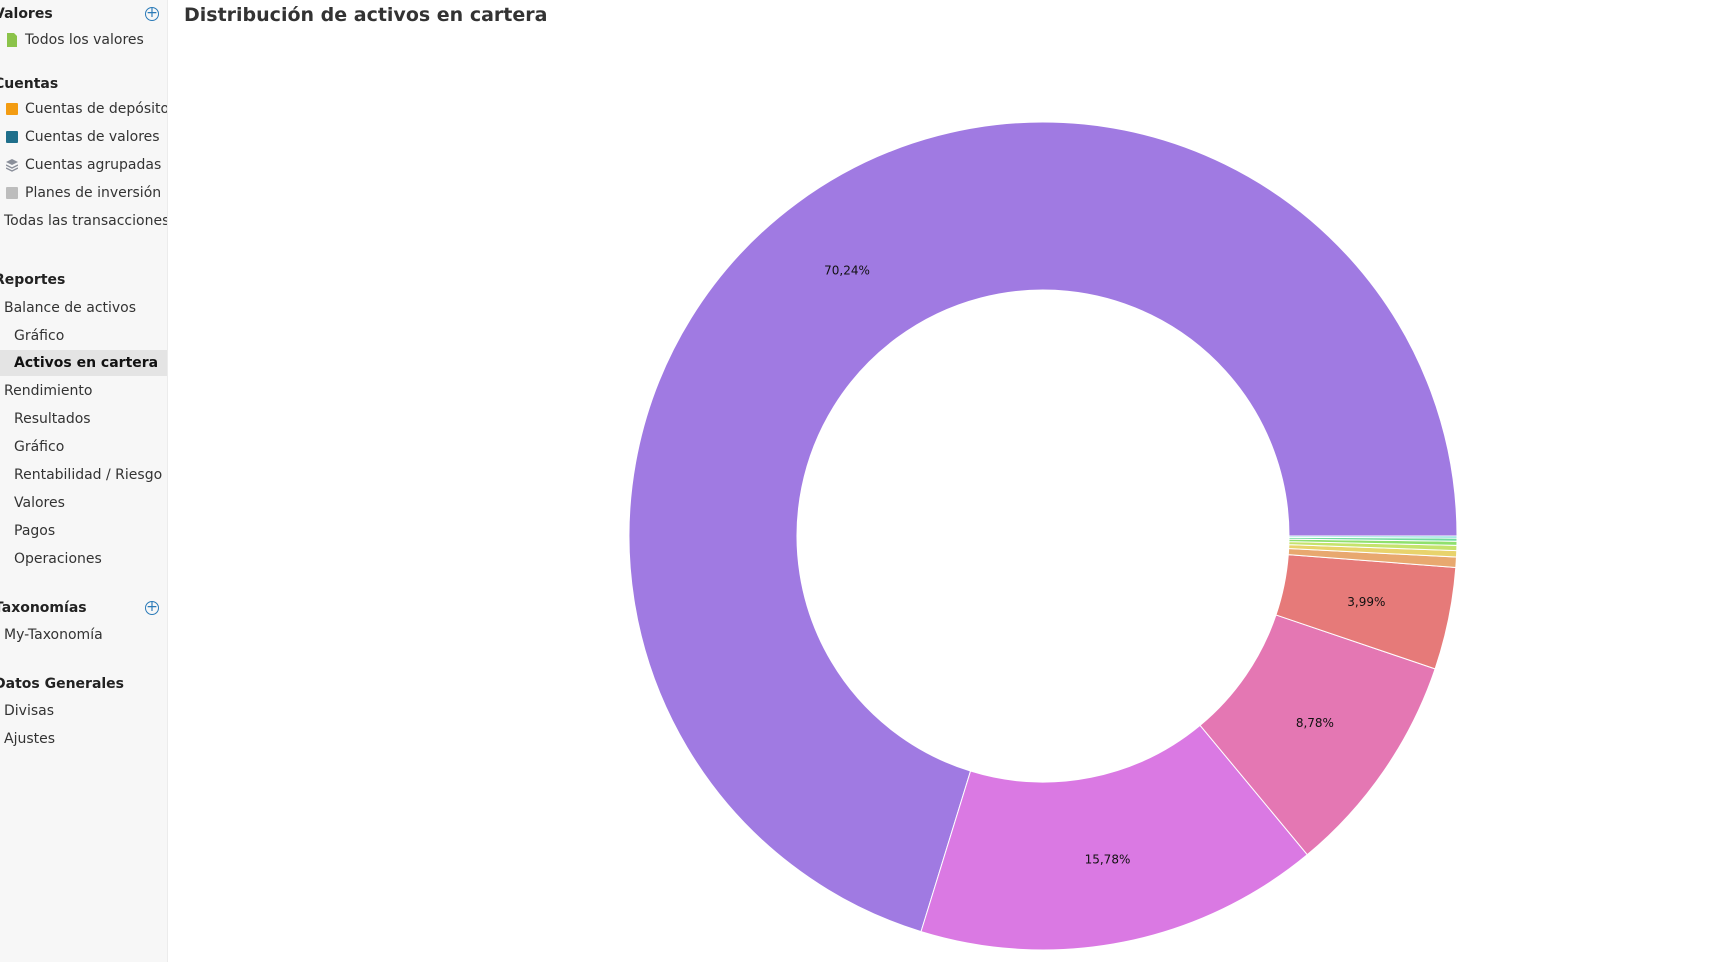  I want to click on sidebar-item-ajustes: Ajustes, so click(83, 739).